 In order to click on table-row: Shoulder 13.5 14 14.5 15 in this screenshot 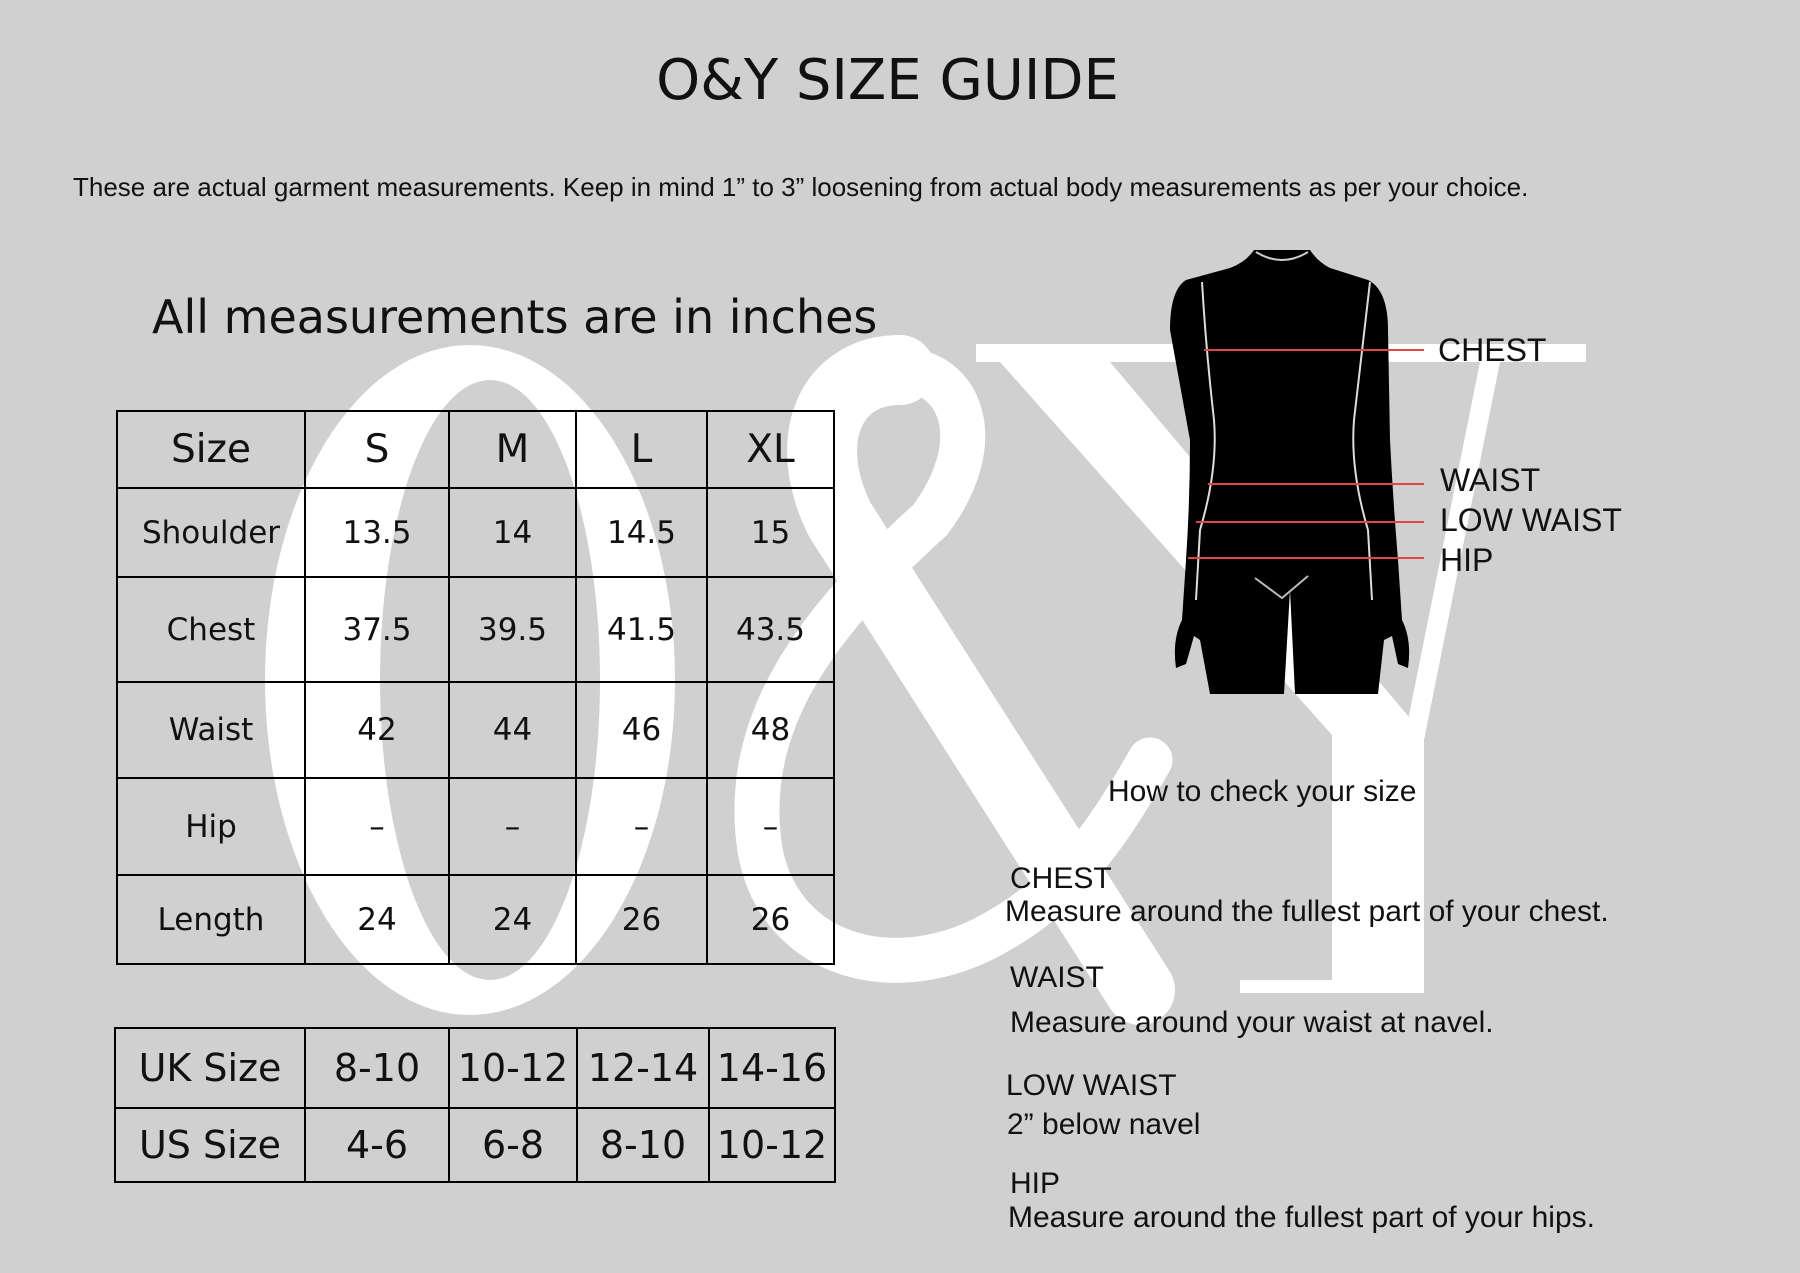, I will do `click(475, 532)`.